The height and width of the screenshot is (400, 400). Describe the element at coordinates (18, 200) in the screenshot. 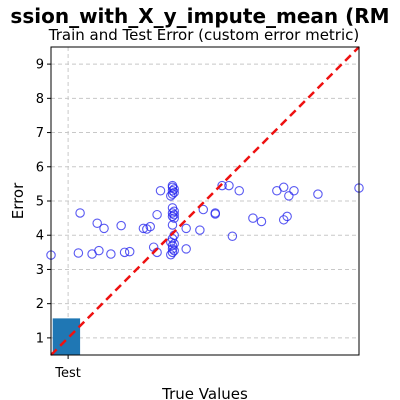

I see `y-axis-label: Error` at that location.